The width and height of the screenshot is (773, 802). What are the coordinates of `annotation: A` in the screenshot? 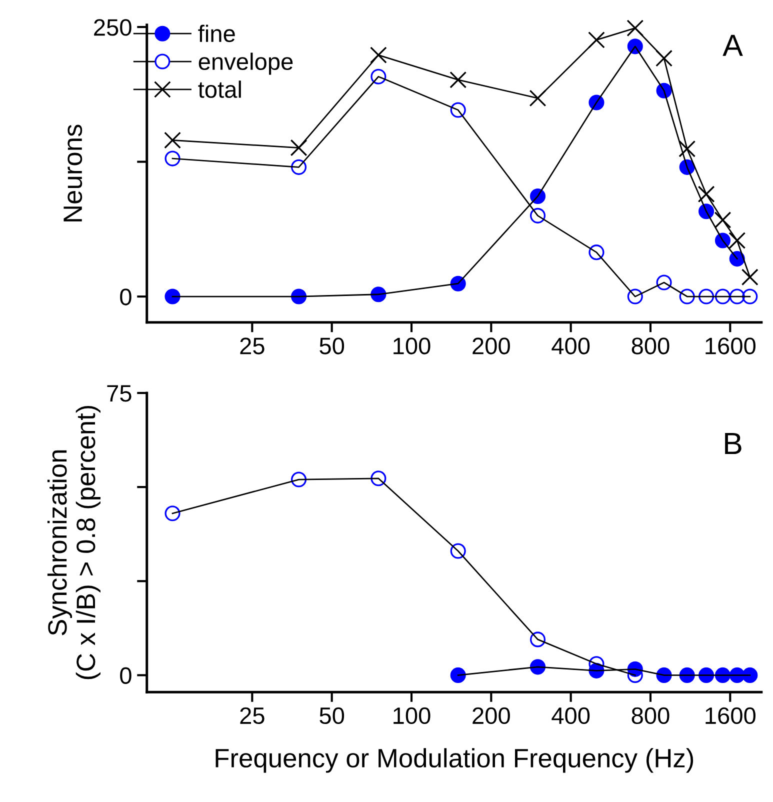 It's located at (732, 45).